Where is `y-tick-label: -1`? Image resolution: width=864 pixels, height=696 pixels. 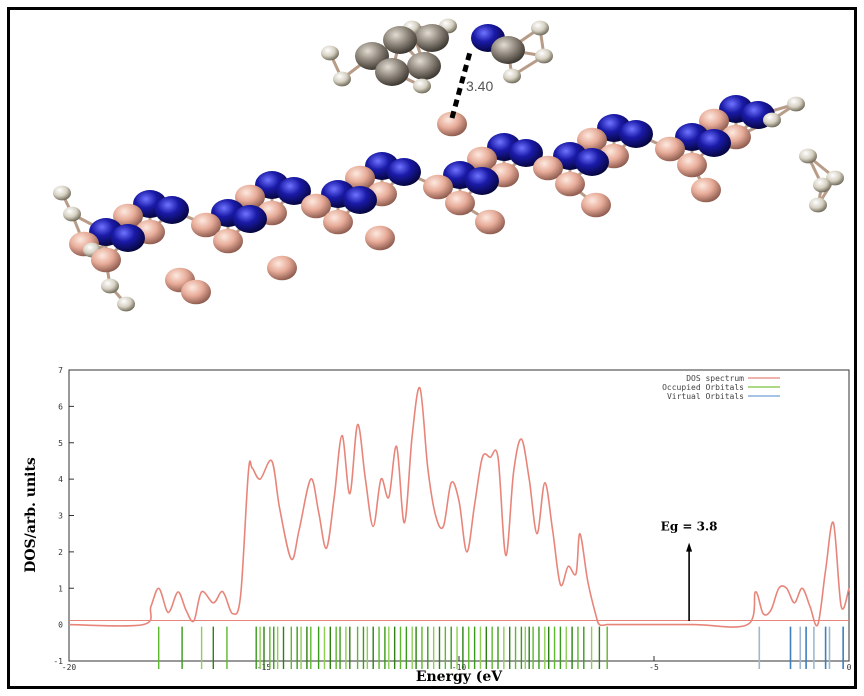
y-tick-label: -1 is located at coordinates (58, 661).